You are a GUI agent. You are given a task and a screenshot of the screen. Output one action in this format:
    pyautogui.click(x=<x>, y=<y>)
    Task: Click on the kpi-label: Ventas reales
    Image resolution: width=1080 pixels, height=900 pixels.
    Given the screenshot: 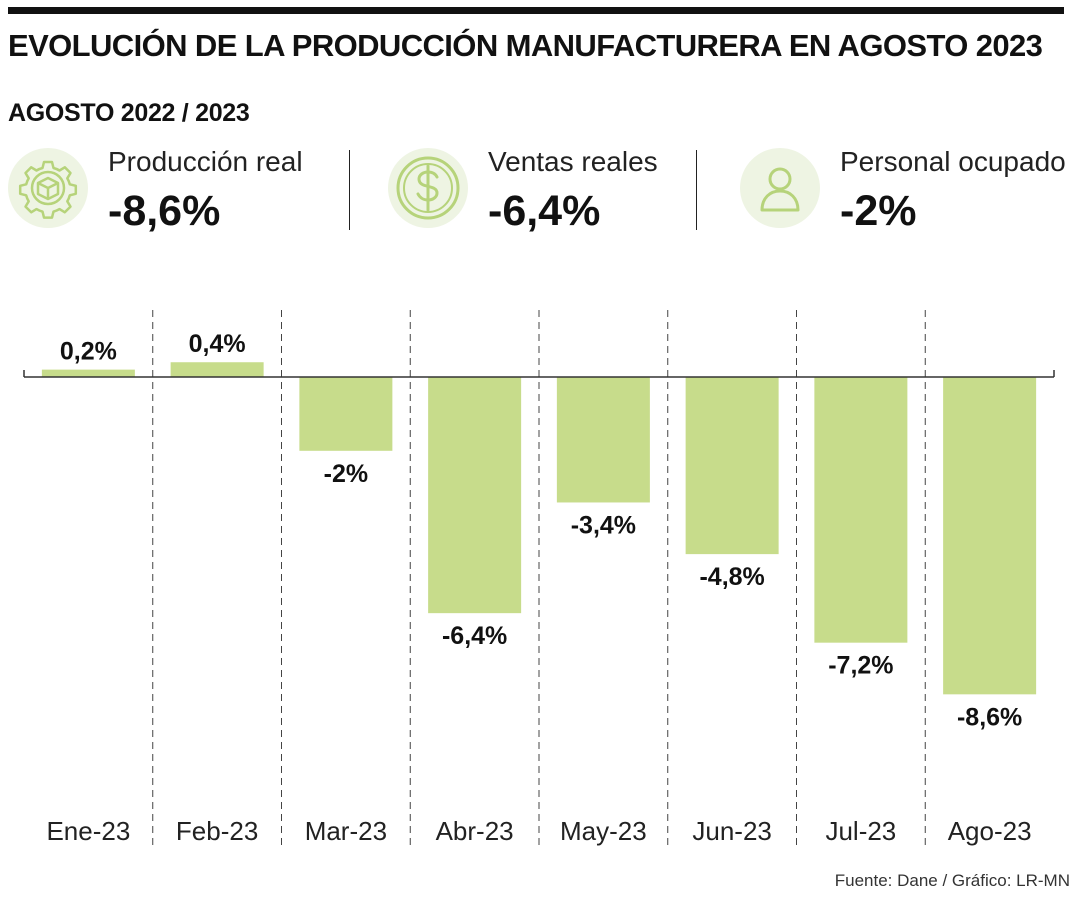 What is the action you would take?
    pyautogui.click(x=573, y=161)
    